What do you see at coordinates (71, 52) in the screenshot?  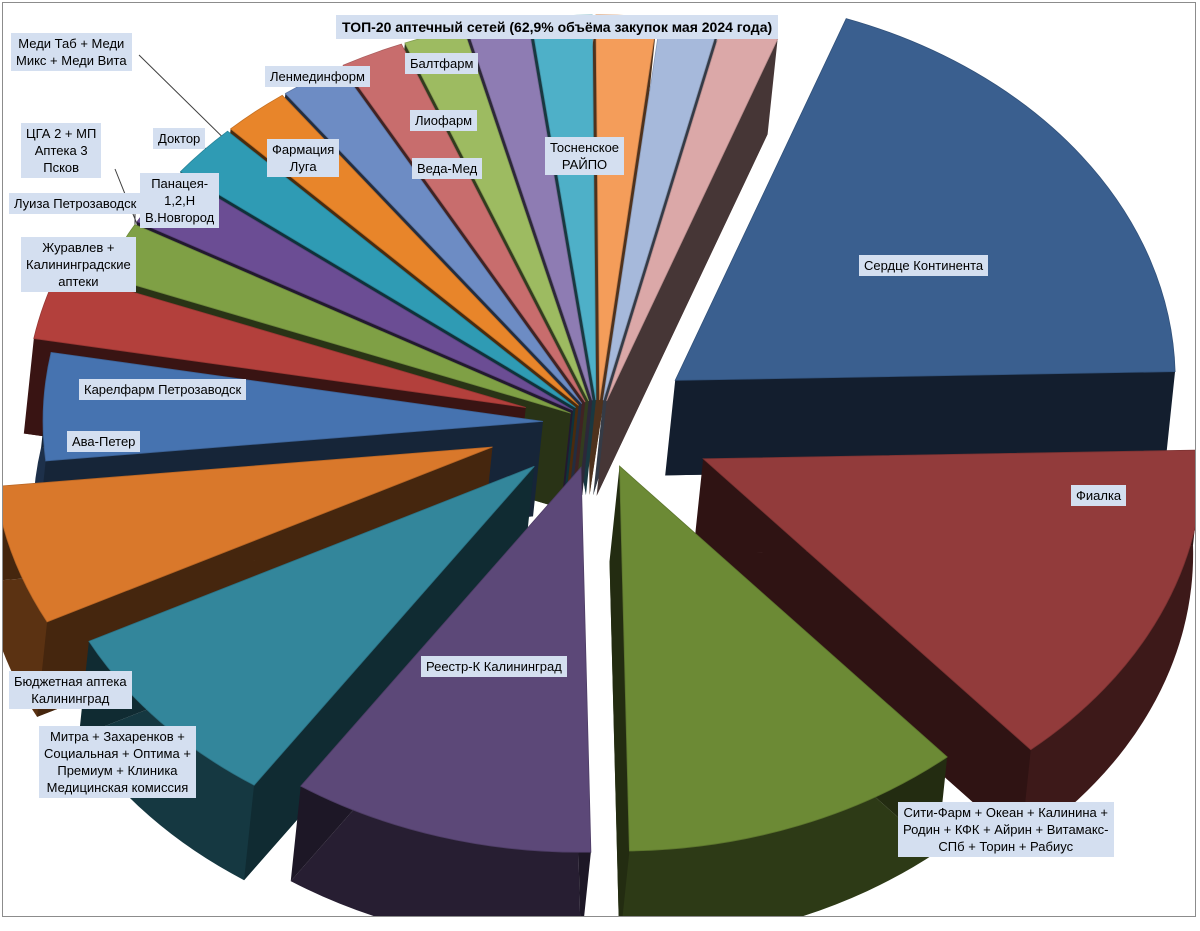 I see `slice-label: Меди Таб + Меди Микс + Меди Вита` at bounding box center [71, 52].